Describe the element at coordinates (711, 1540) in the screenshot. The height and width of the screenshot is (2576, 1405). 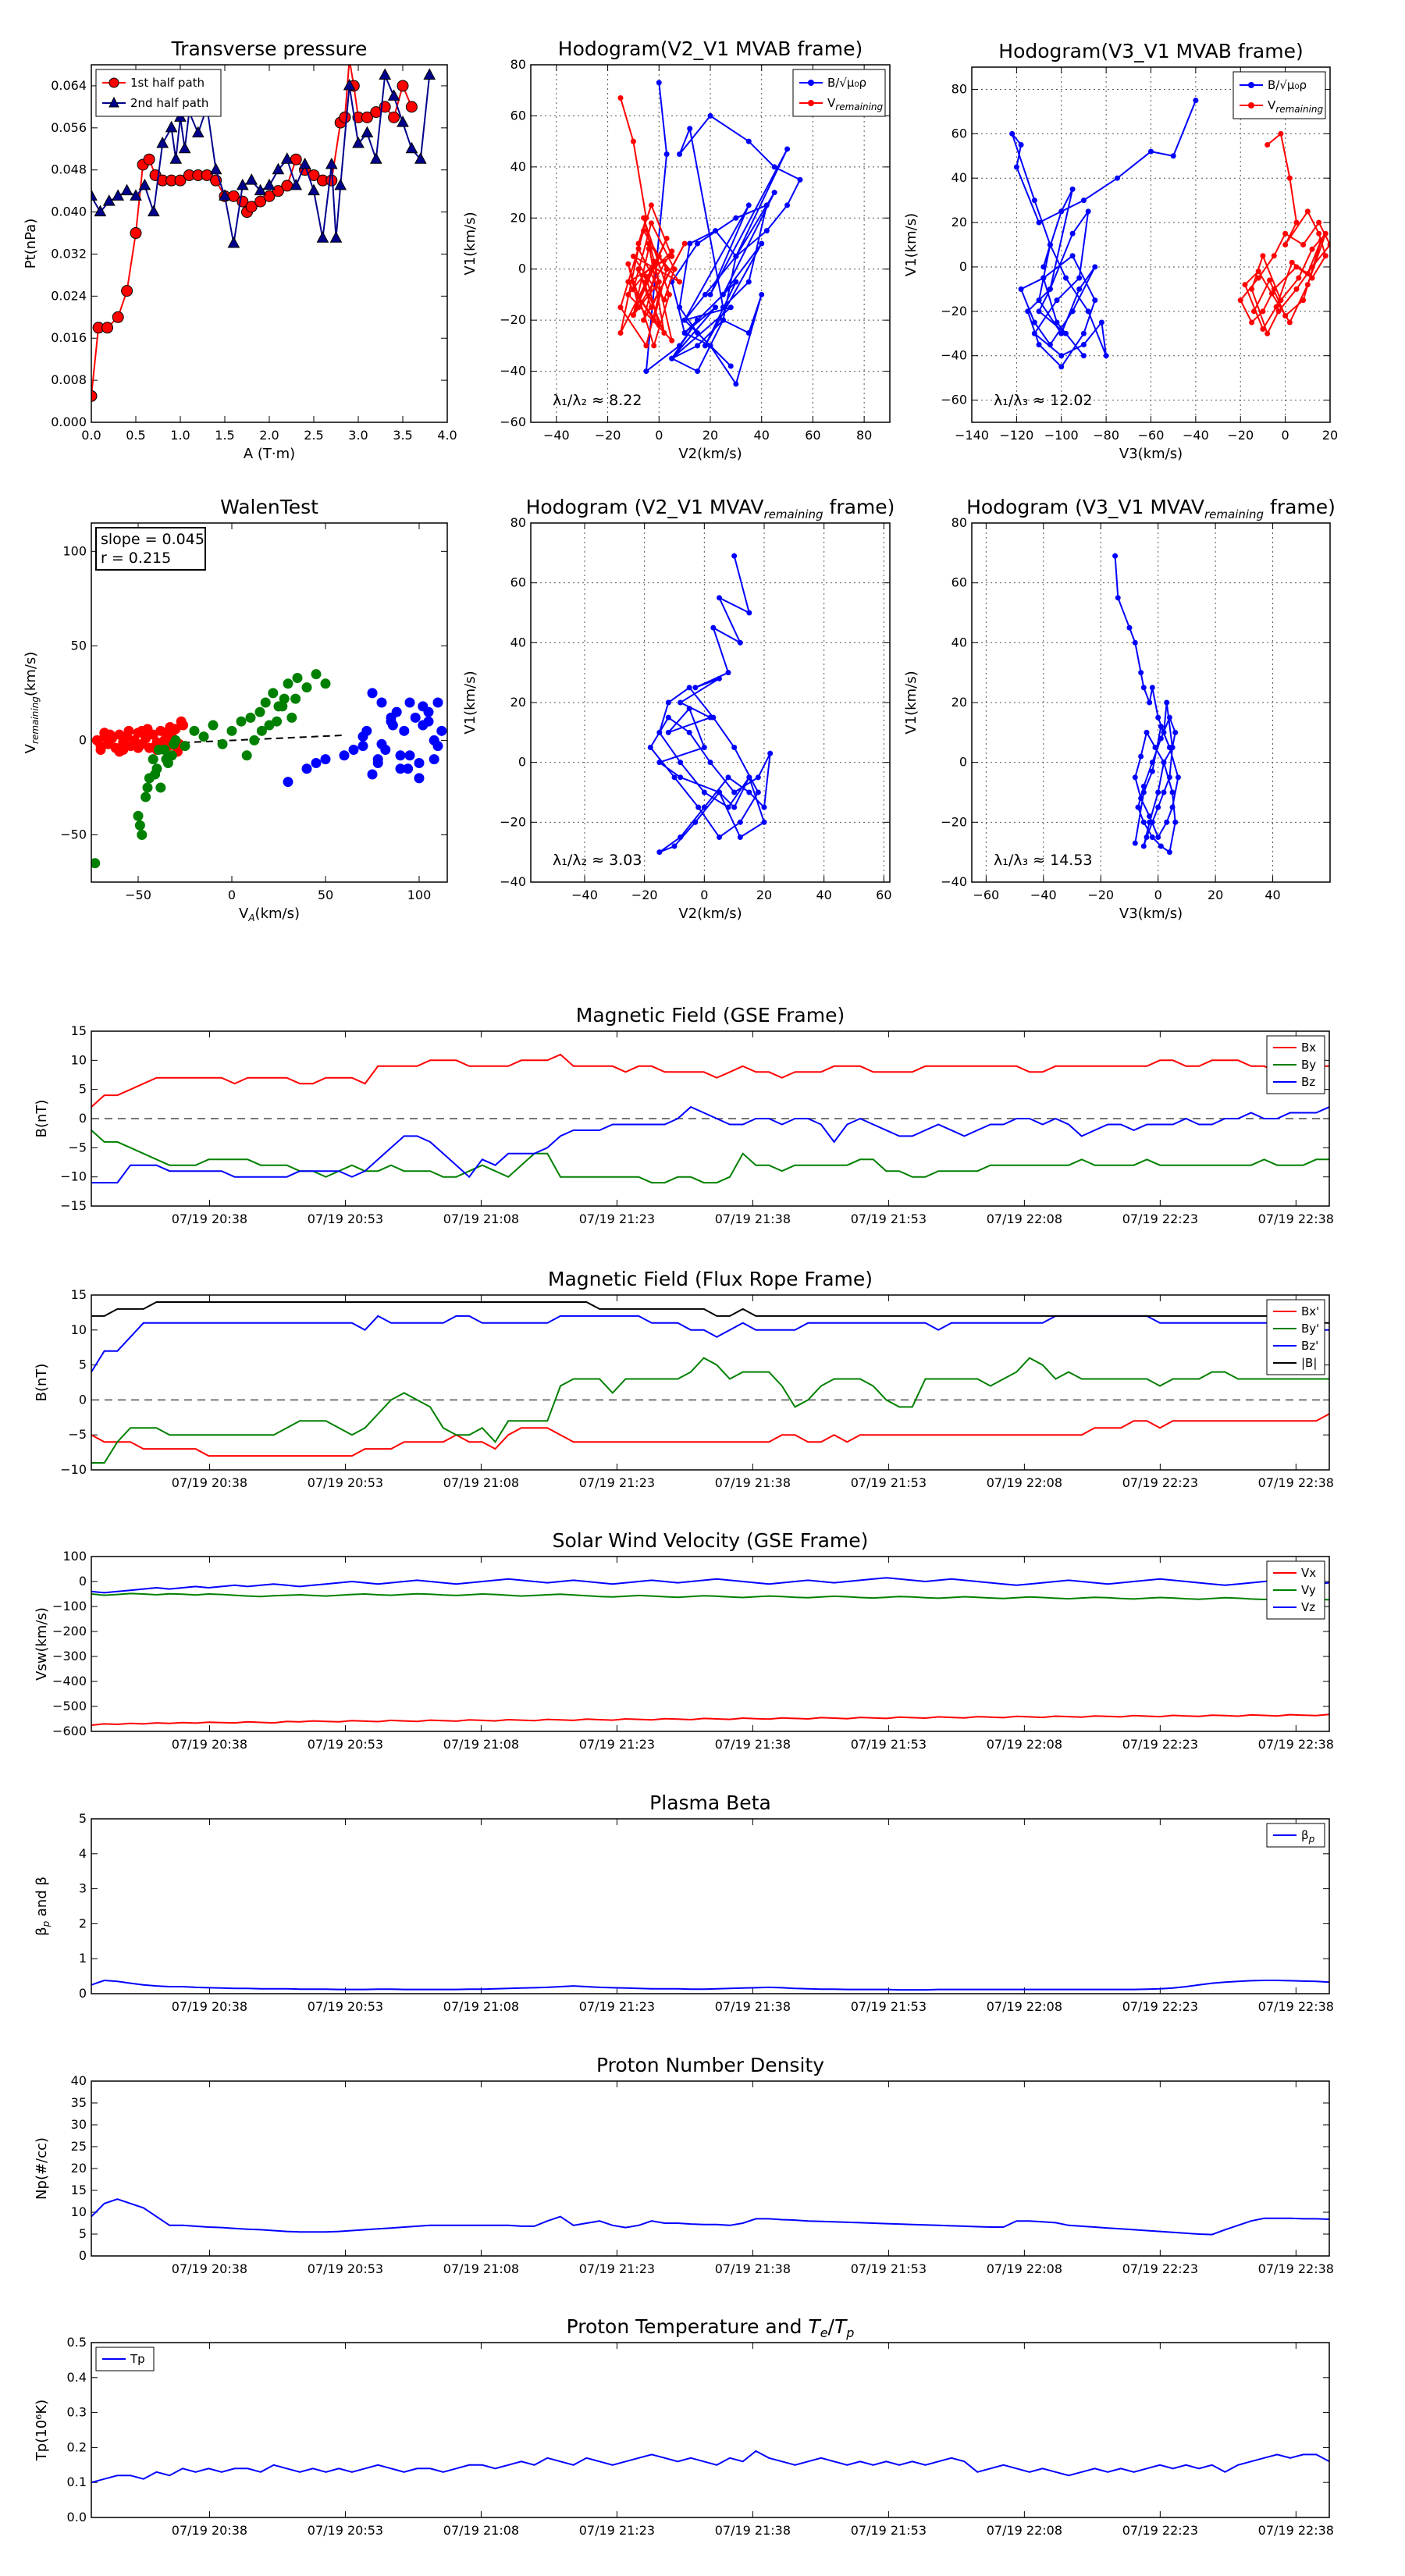
I see `chart-title: Solar Wind Velocity (GSE Frame)` at that location.